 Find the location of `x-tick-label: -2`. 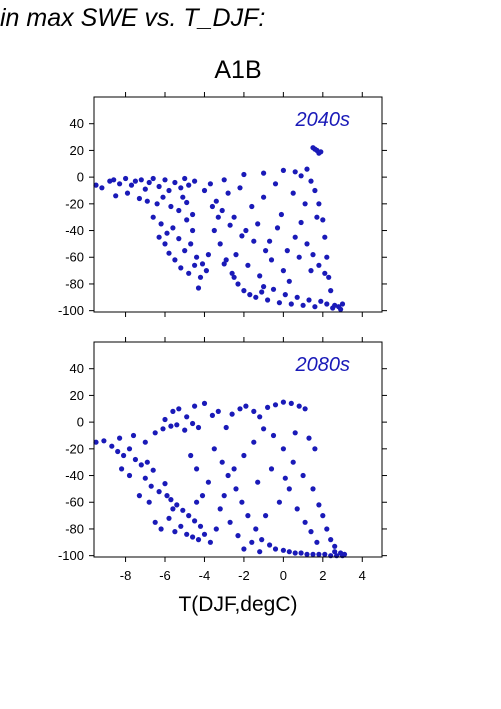

x-tick-label: -2 is located at coordinates (244, 575).